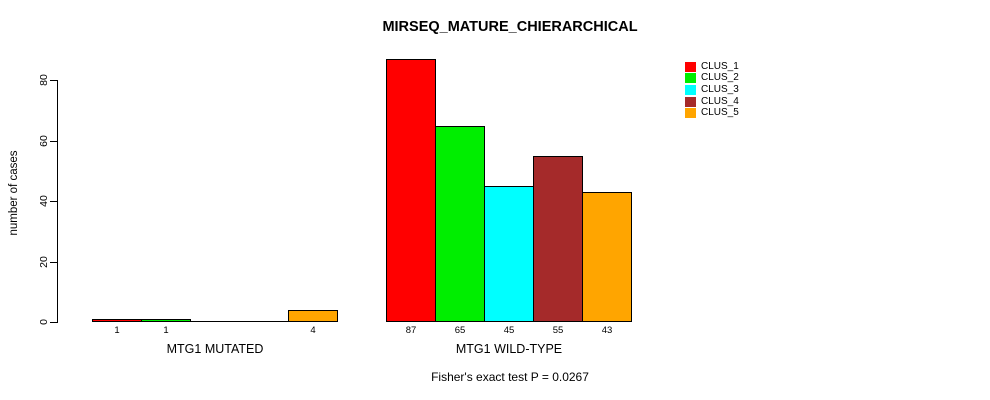 This screenshot has height=400, width=990. I want to click on bar-value-clus_5-mutated: 4, so click(313, 330).